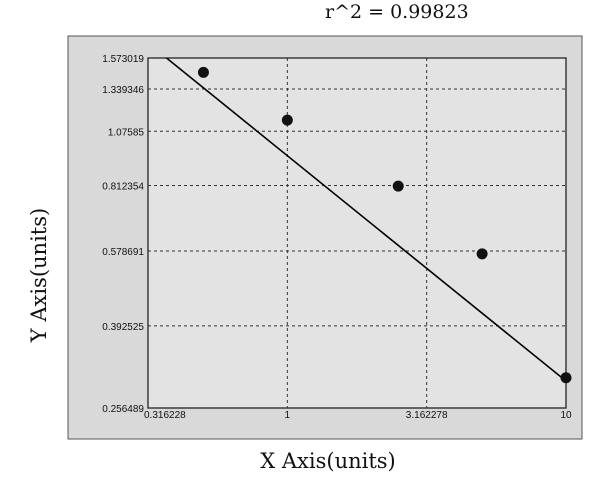 This screenshot has height=479, width=600. Describe the element at coordinates (123, 187) in the screenshot. I see `y-tick-label: 0.812354` at that location.